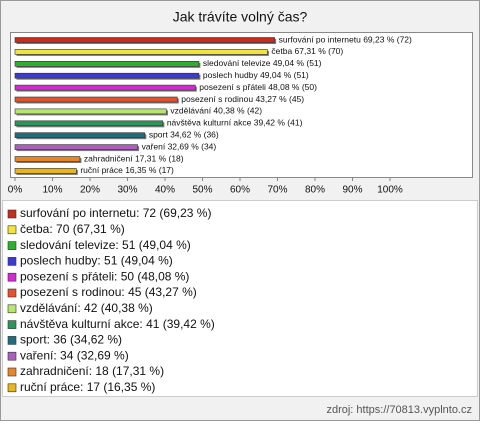  Describe the element at coordinates (105, 245) in the screenshot. I see `legend-label: sledování televize: 51 (49,04 %)` at that location.